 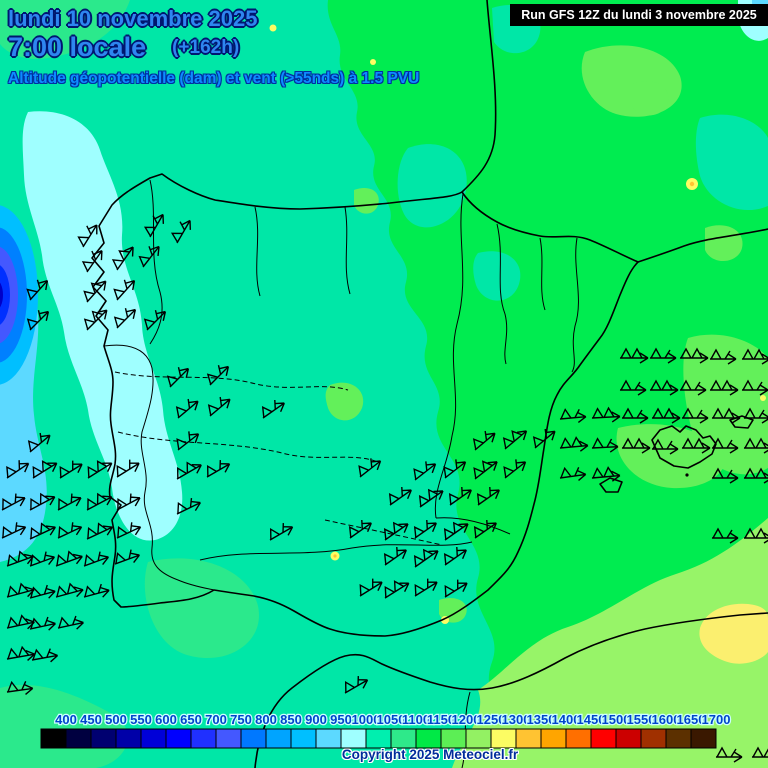 What do you see at coordinates (741, 422) in the screenshot?
I see `menorca-island` at bounding box center [741, 422].